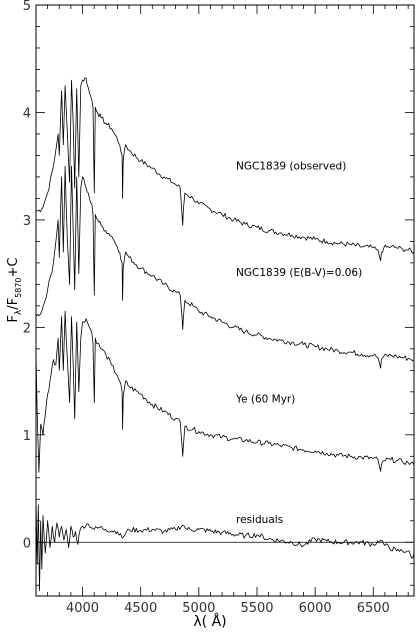  I want to click on series-annotation: NGC1839 (E(B-V)=0.06), so click(299, 273).